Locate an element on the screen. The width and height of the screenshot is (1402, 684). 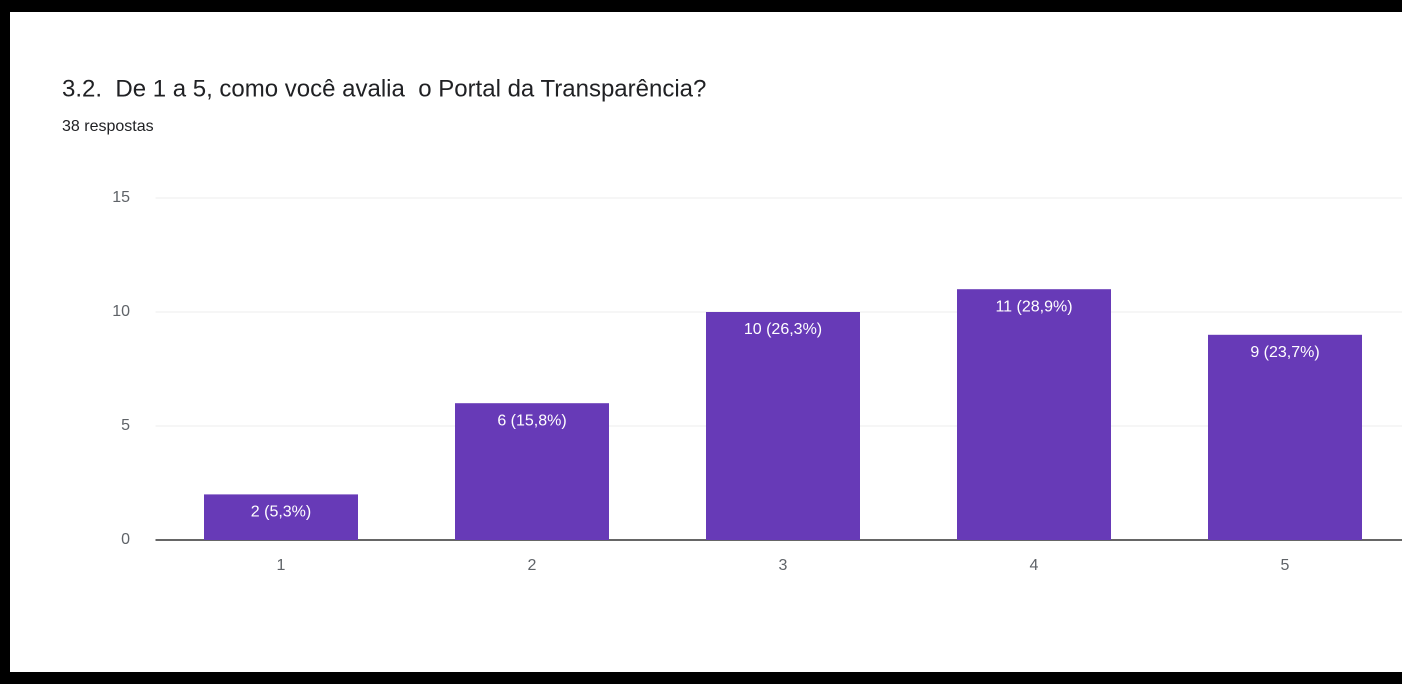
x-tick-label: 4 is located at coordinates (1034, 565).